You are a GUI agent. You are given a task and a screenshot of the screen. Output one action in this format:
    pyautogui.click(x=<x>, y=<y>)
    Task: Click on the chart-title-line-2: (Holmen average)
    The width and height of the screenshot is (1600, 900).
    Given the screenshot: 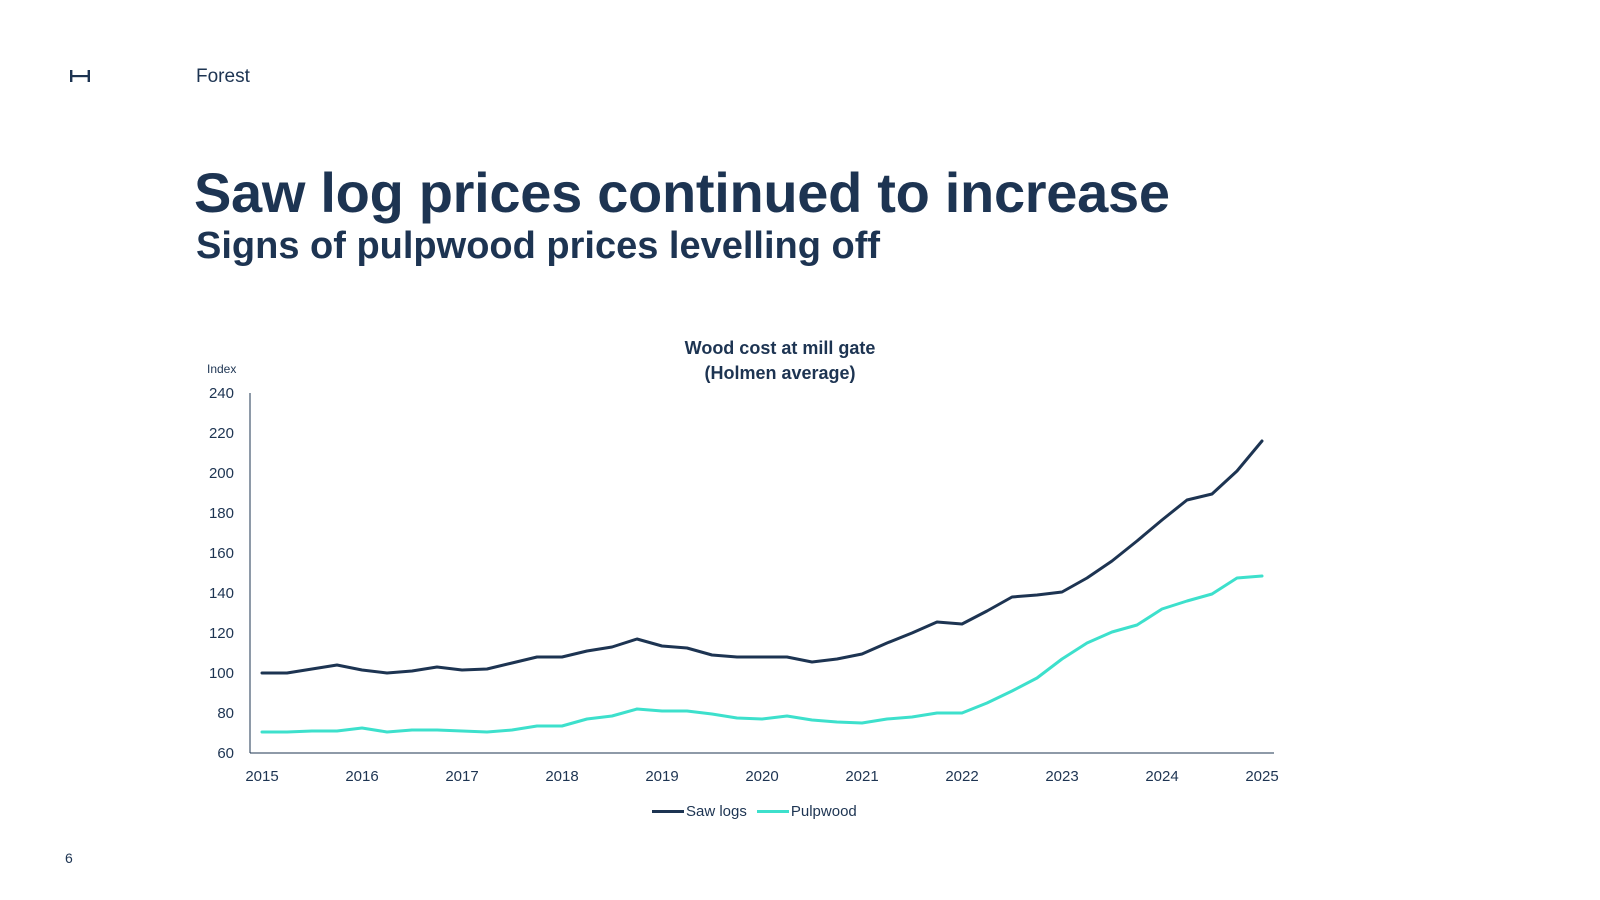 What is the action you would take?
    pyautogui.click(x=780, y=373)
    